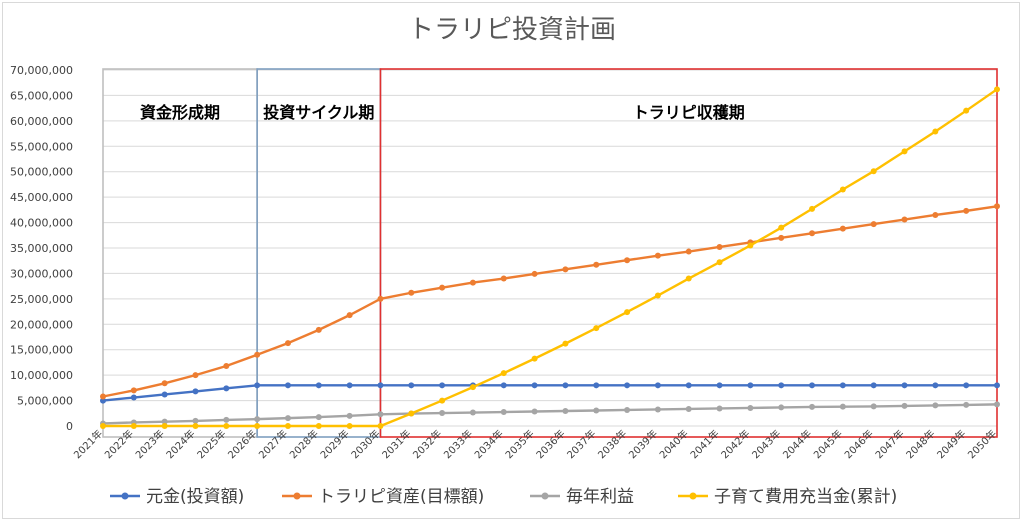 This screenshot has height=523, width=1024. I want to click on x-tick-label: 2022年, so click(119, 444).